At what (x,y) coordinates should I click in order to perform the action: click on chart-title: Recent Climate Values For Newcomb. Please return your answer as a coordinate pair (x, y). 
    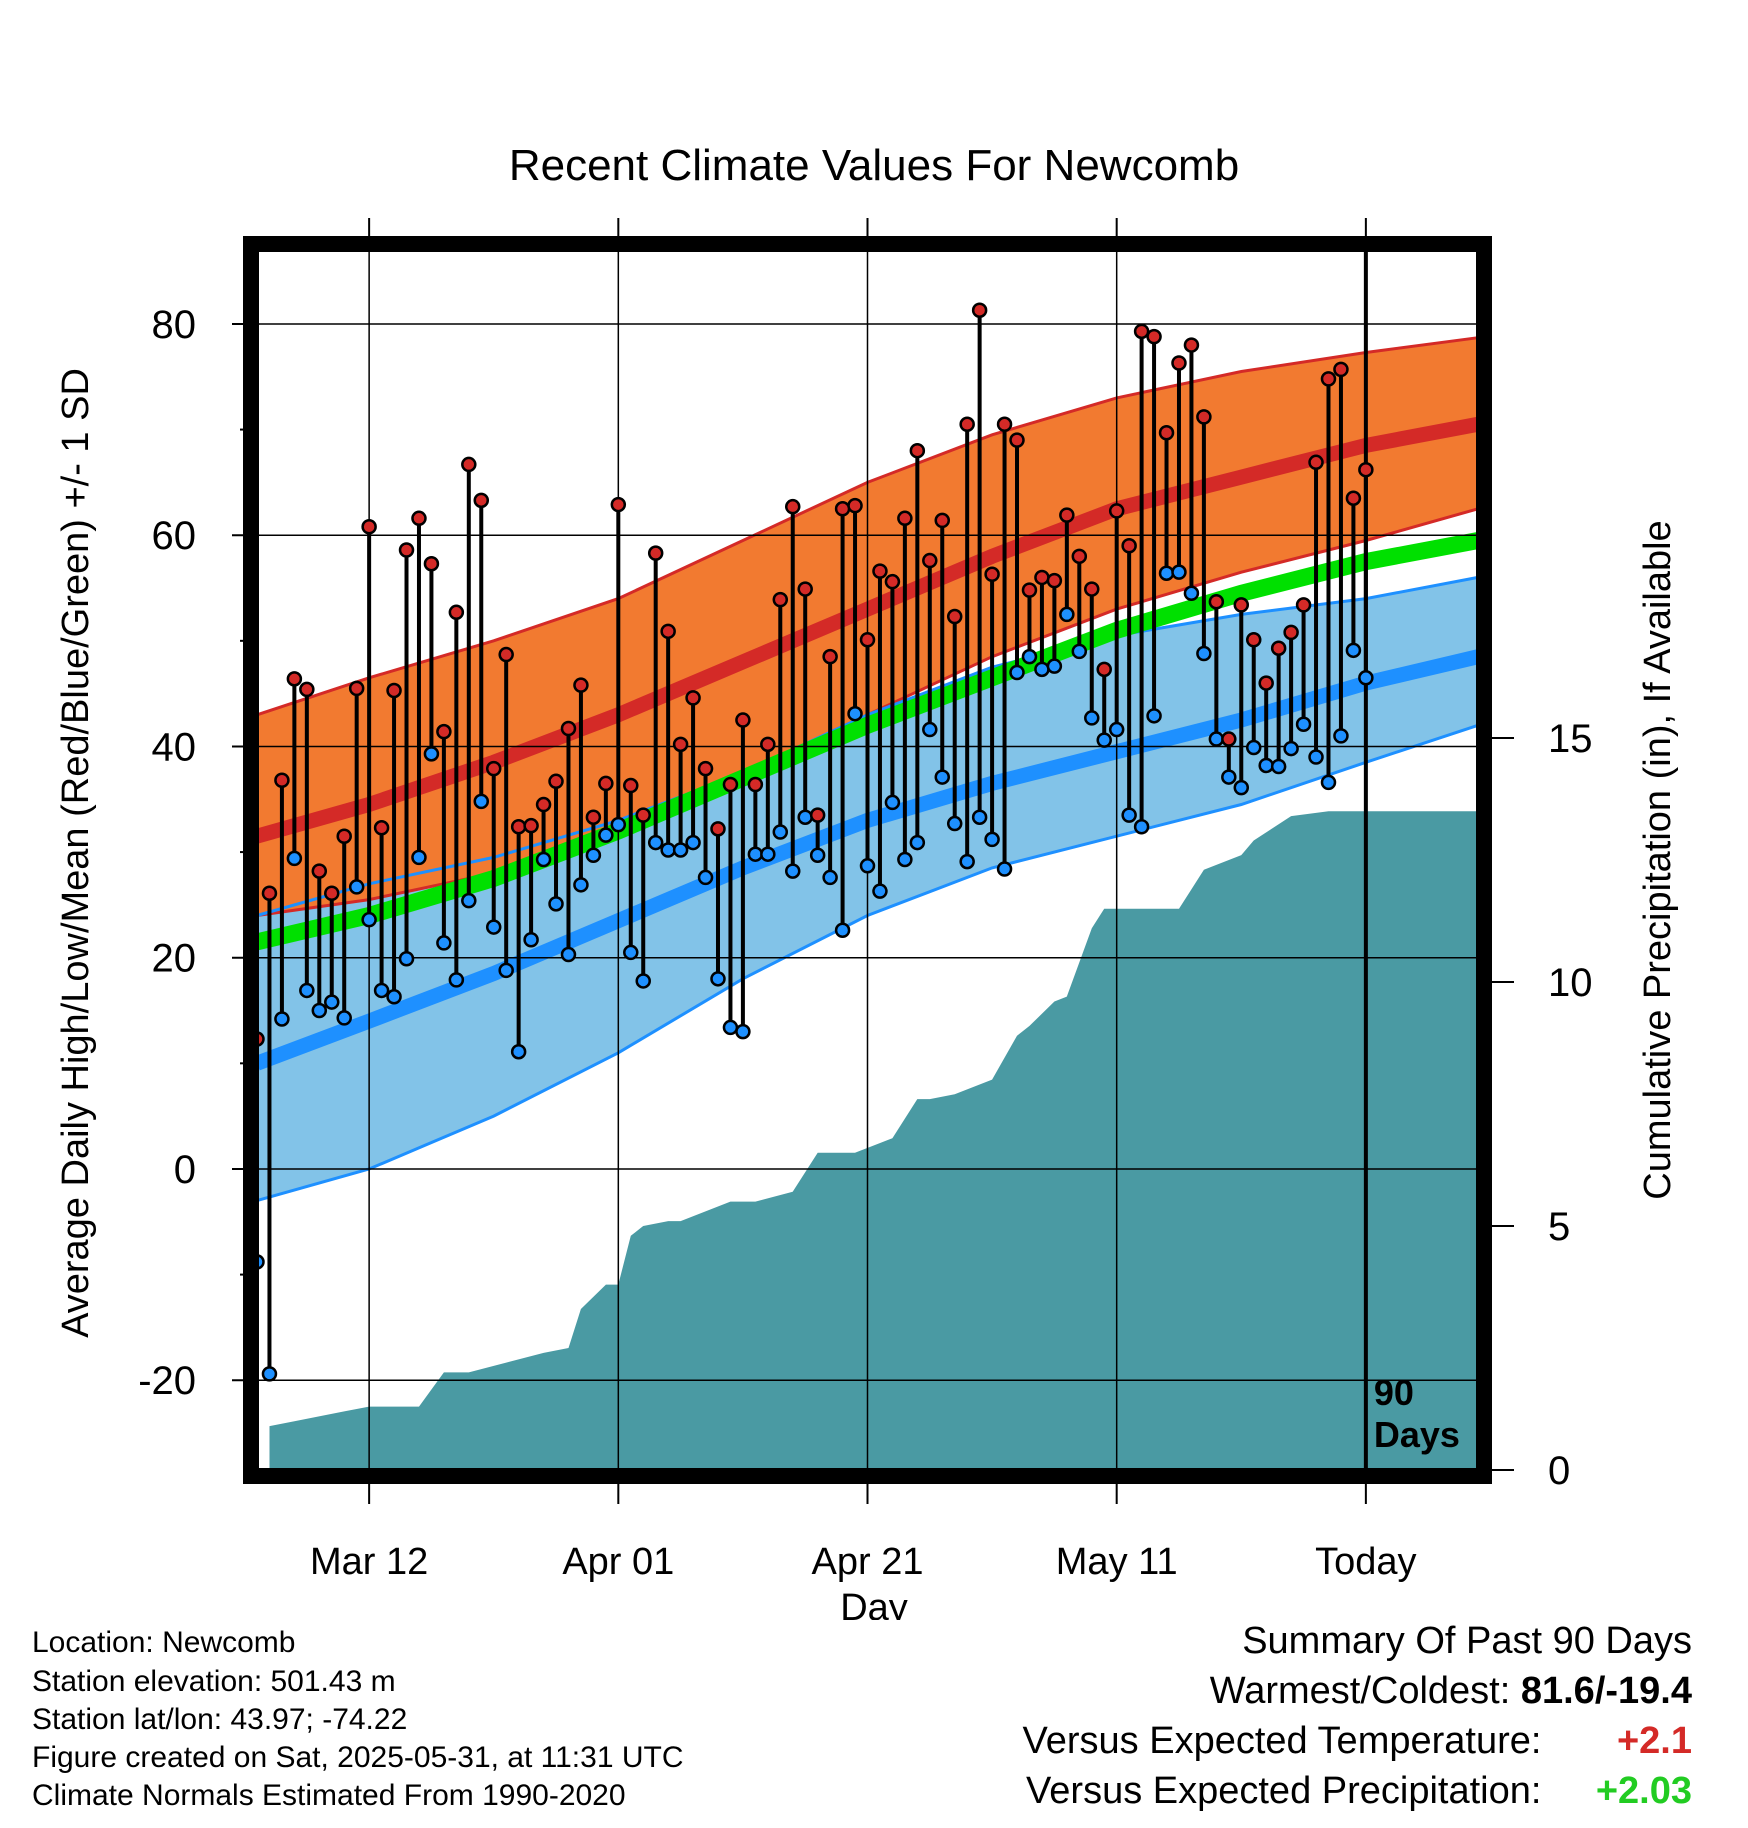
    Looking at the image, I should click on (874, 165).